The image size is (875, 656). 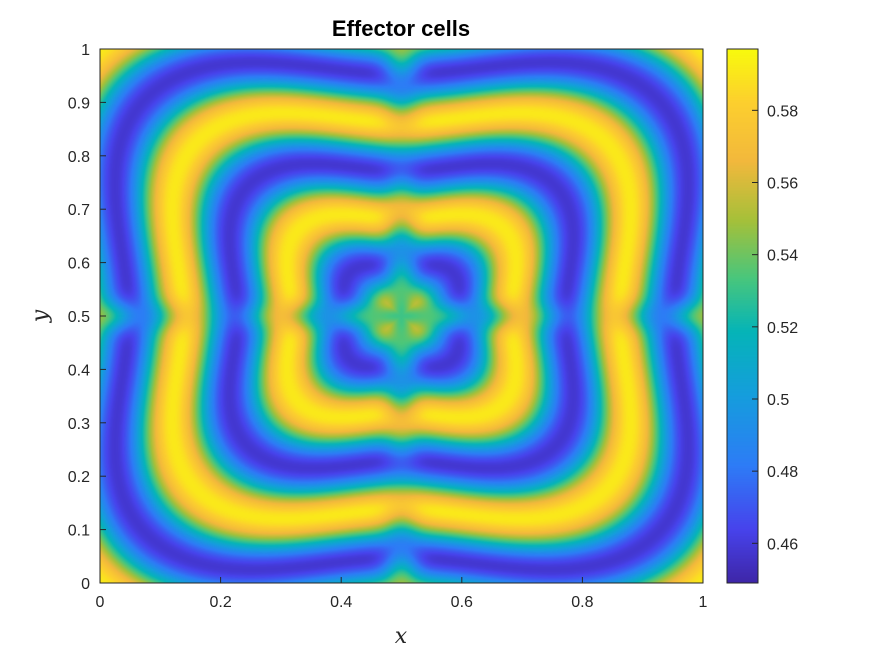 I want to click on y-tick-label: 0.8, so click(x=79, y=157).